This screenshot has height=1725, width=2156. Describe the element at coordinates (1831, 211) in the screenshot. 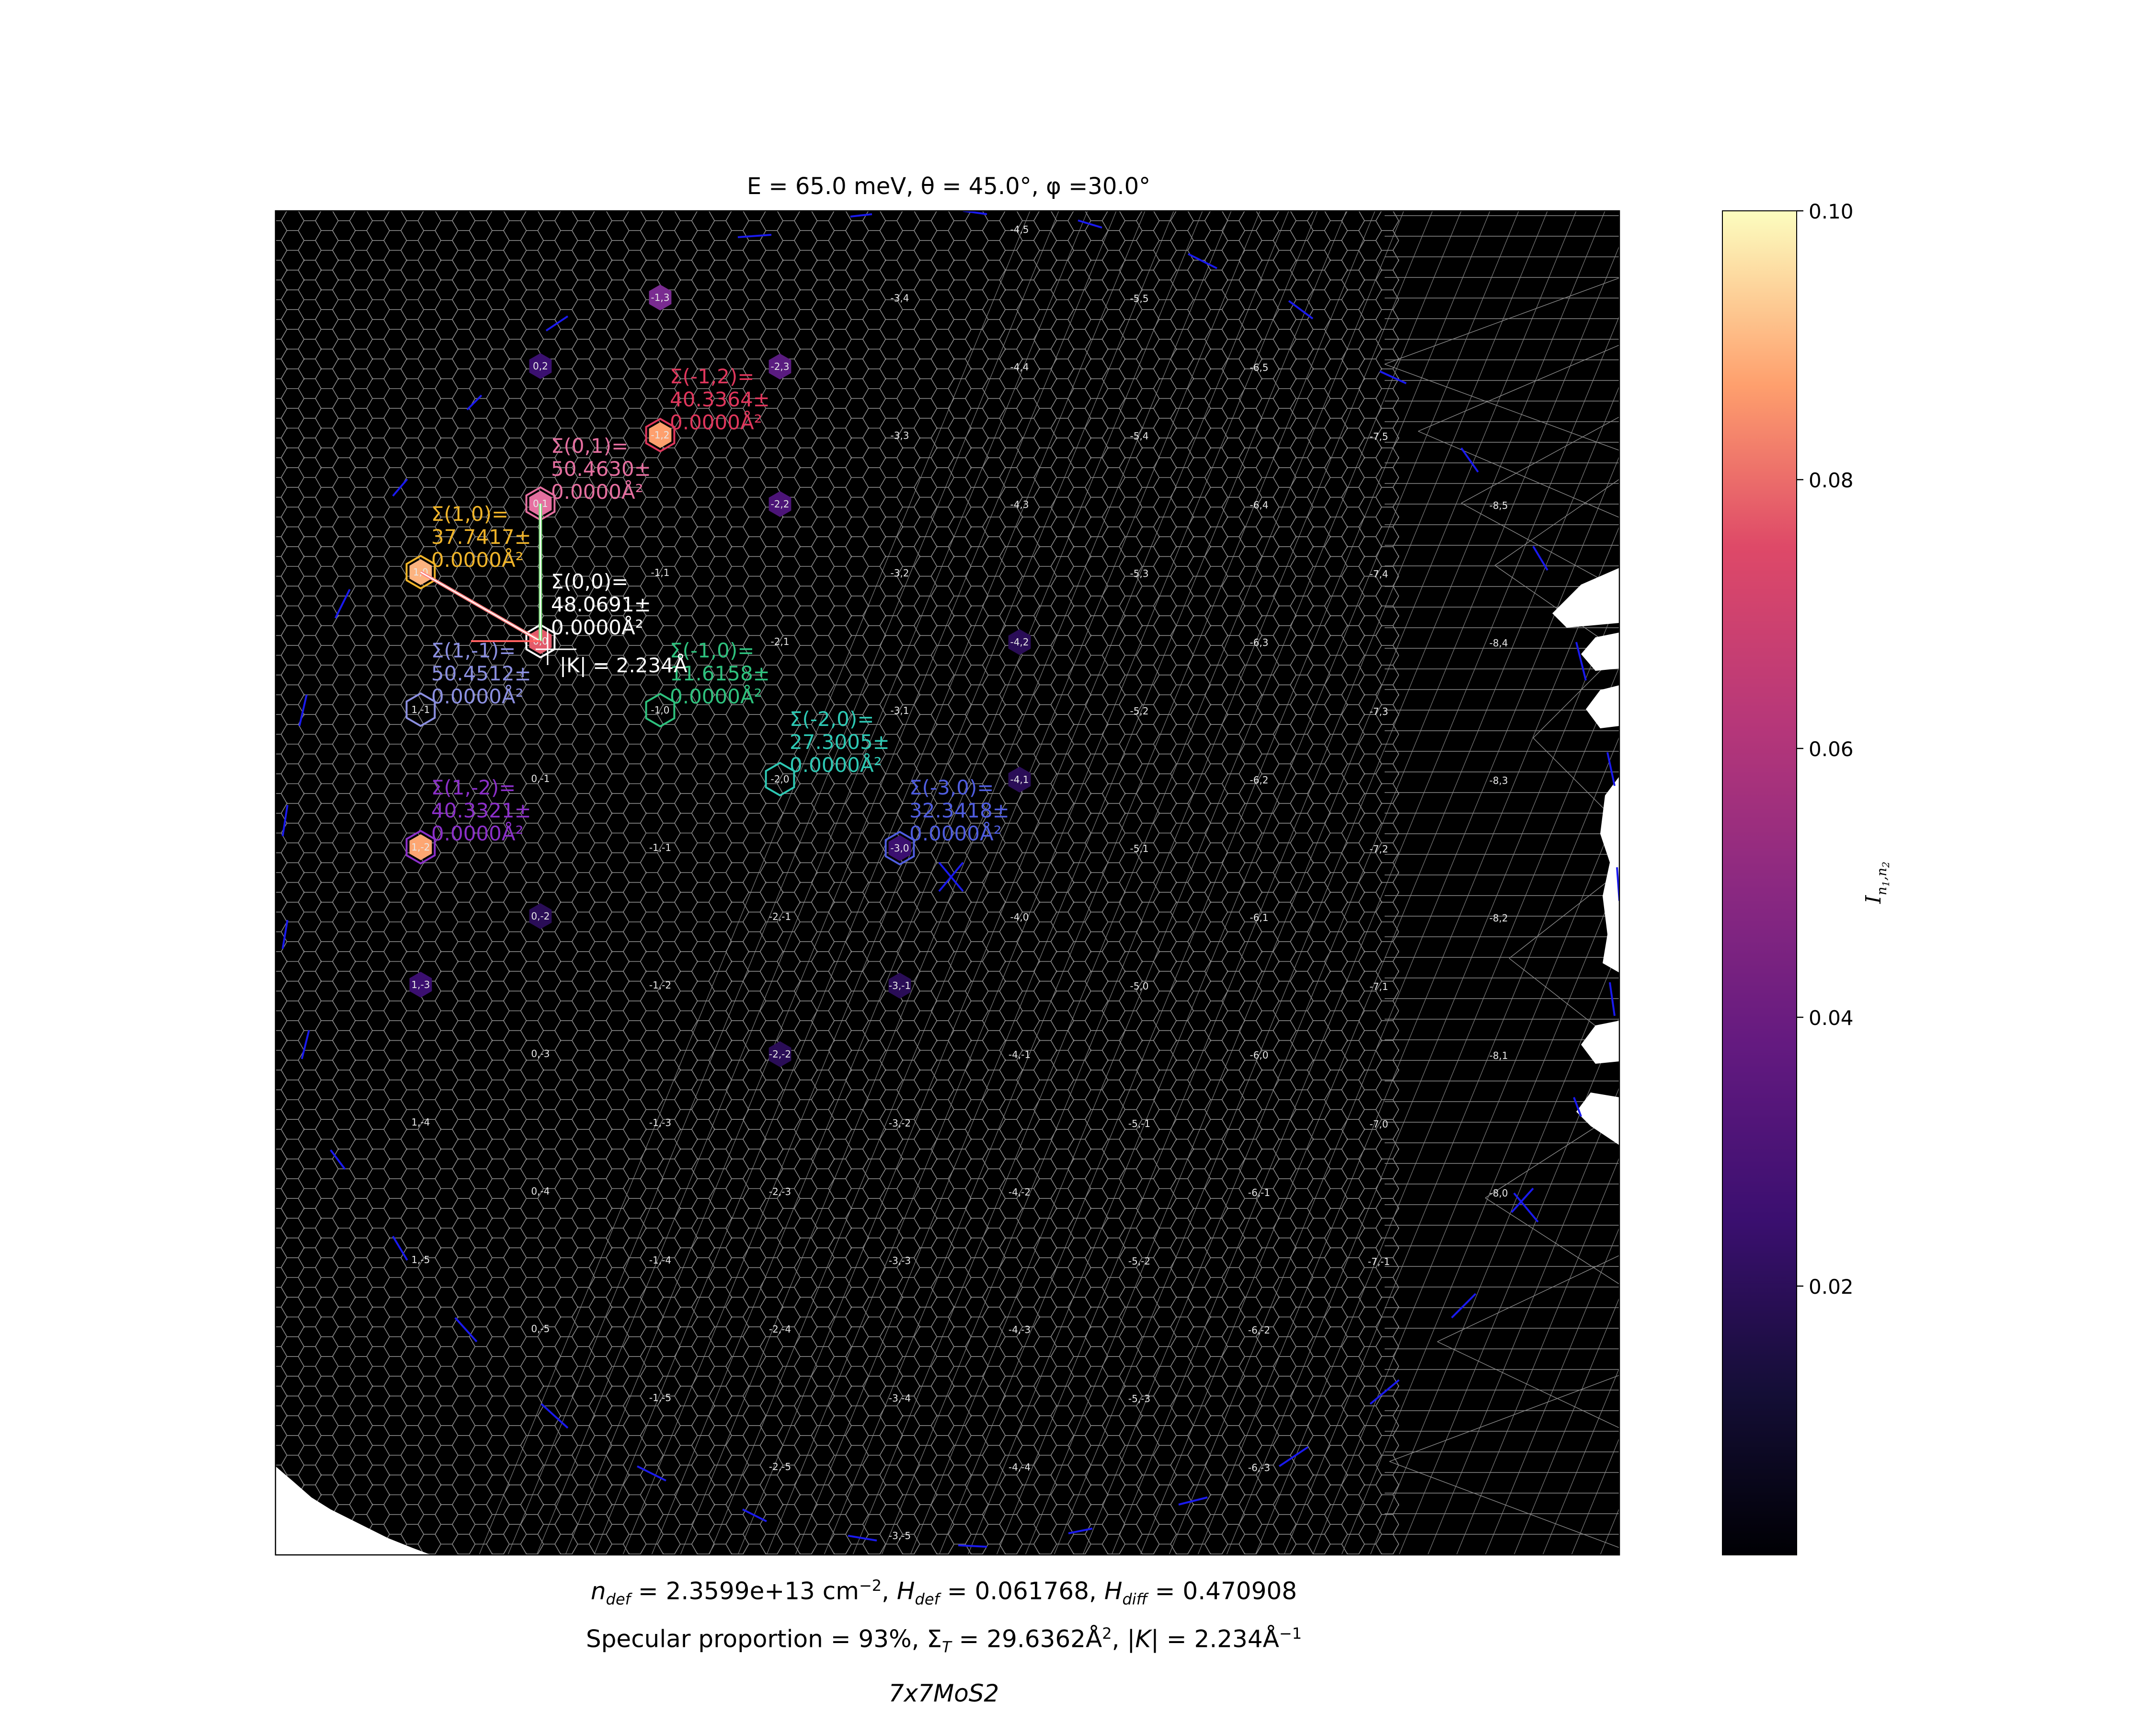

I see `colorbar-tick-label: 0.10` at that location.